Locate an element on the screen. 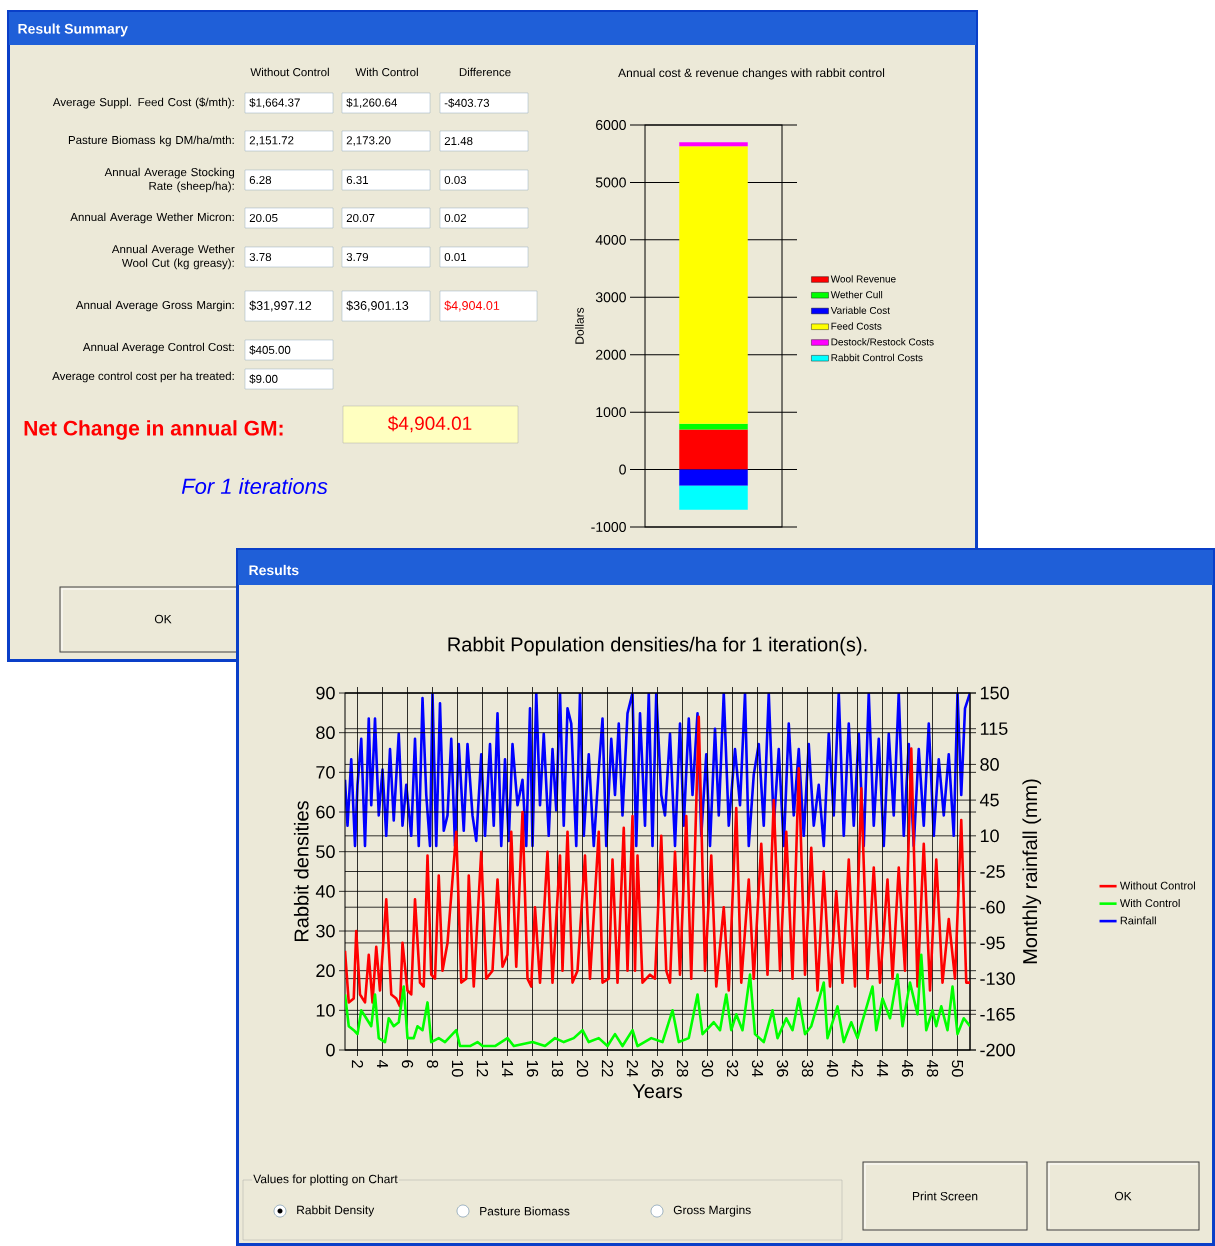  x-tick-label: 16 is located at coordinates (532, 1068).